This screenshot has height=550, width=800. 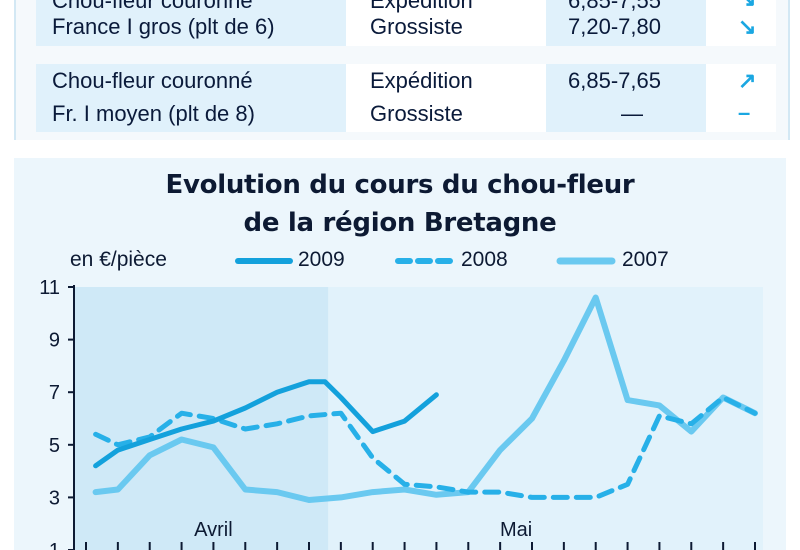 I want to click on y-tick-label: 9, so click(x=54, y=341).